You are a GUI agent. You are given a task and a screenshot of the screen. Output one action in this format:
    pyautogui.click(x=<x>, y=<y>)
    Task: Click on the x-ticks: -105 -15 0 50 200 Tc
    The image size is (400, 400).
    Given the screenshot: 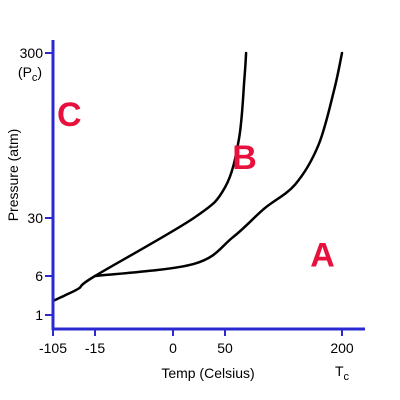 What is the action you would take?
    pyautogui.click(x=196, y=356)
    